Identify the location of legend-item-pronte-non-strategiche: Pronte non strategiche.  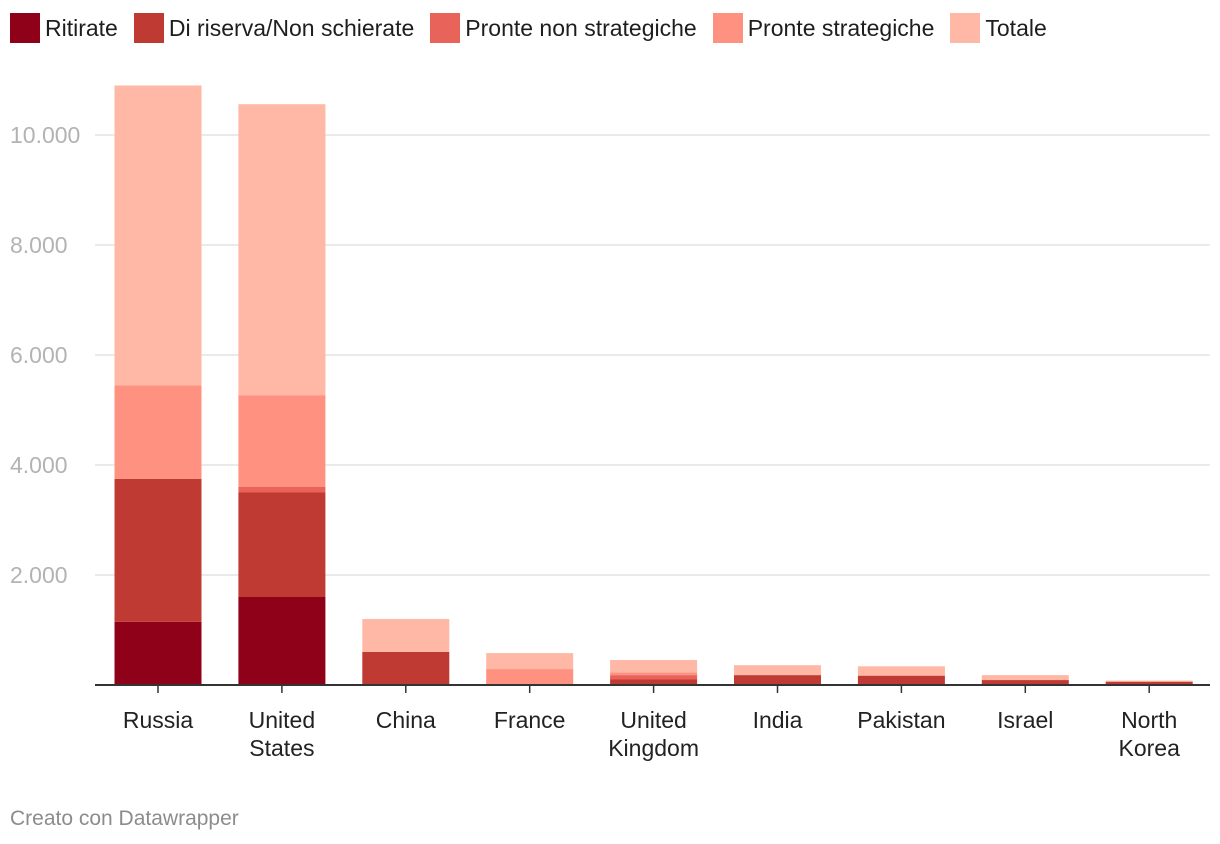
(563, 28).